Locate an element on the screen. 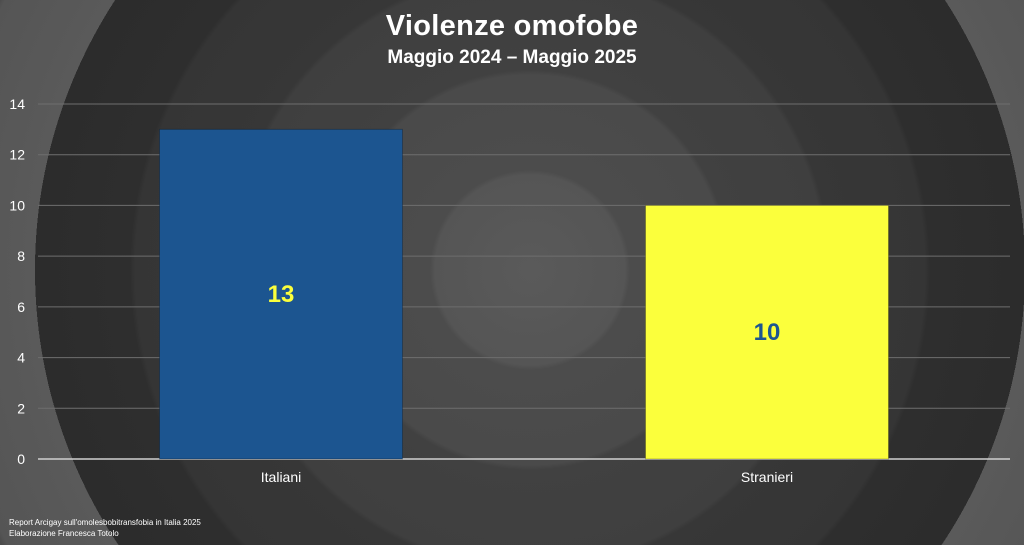 The image size is (1024, 545). y-tick-label-12: 12 is located at coordinates (17, 155).